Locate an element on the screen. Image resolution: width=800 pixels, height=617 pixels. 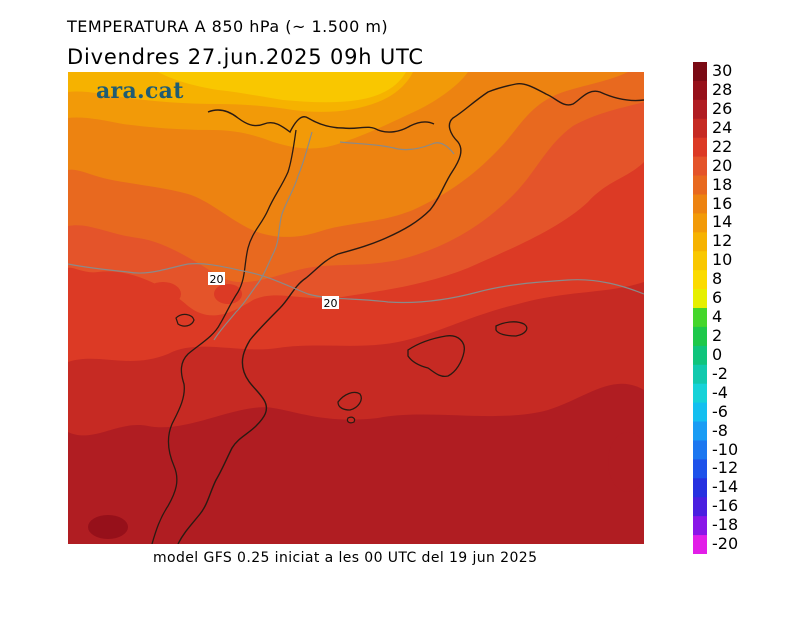
legend-label: 6 is located at coordinates (717, 298).